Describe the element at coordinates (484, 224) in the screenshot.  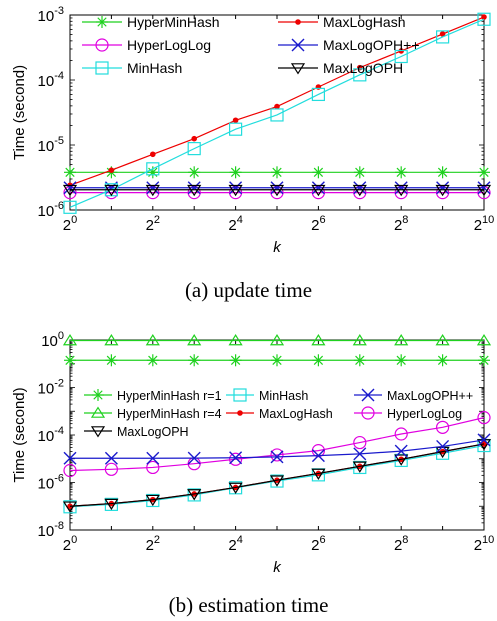
I see `x-tick-label: 210` at that location.